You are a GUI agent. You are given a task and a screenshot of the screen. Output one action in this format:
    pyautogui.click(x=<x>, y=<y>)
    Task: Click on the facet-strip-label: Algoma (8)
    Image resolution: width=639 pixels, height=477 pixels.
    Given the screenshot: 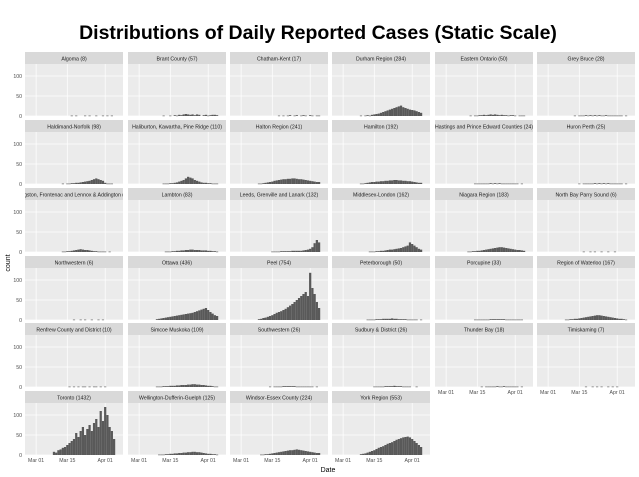 What is the action you would take?
    pyautogui.click(x=74, y=60)
    